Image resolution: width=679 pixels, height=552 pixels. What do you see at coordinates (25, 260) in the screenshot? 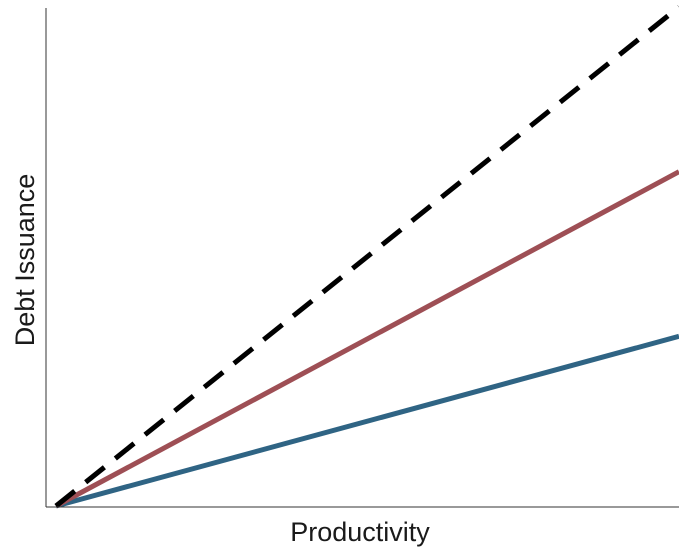
I see `y-axis-label: Debt Issuance` at bounding box center [25, 260].